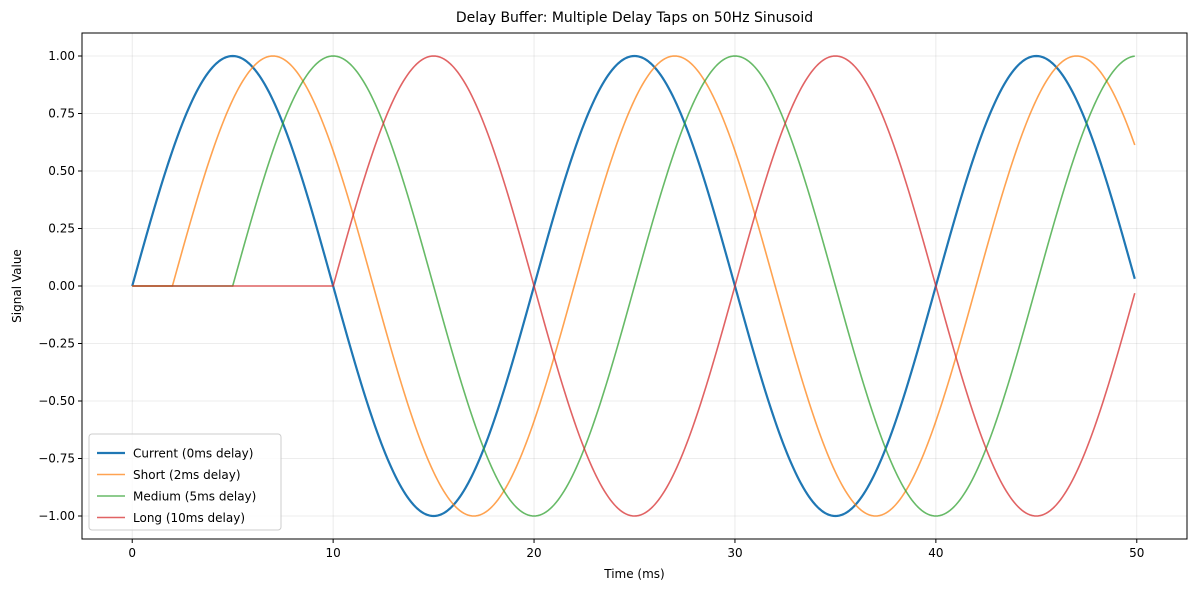 This screenshot has height=590, width=1189. What do you see at coordinates (189, 518) in the screenshot?
I see `legend-label: Long (10ms delay)` at bounding box center [189, 518].